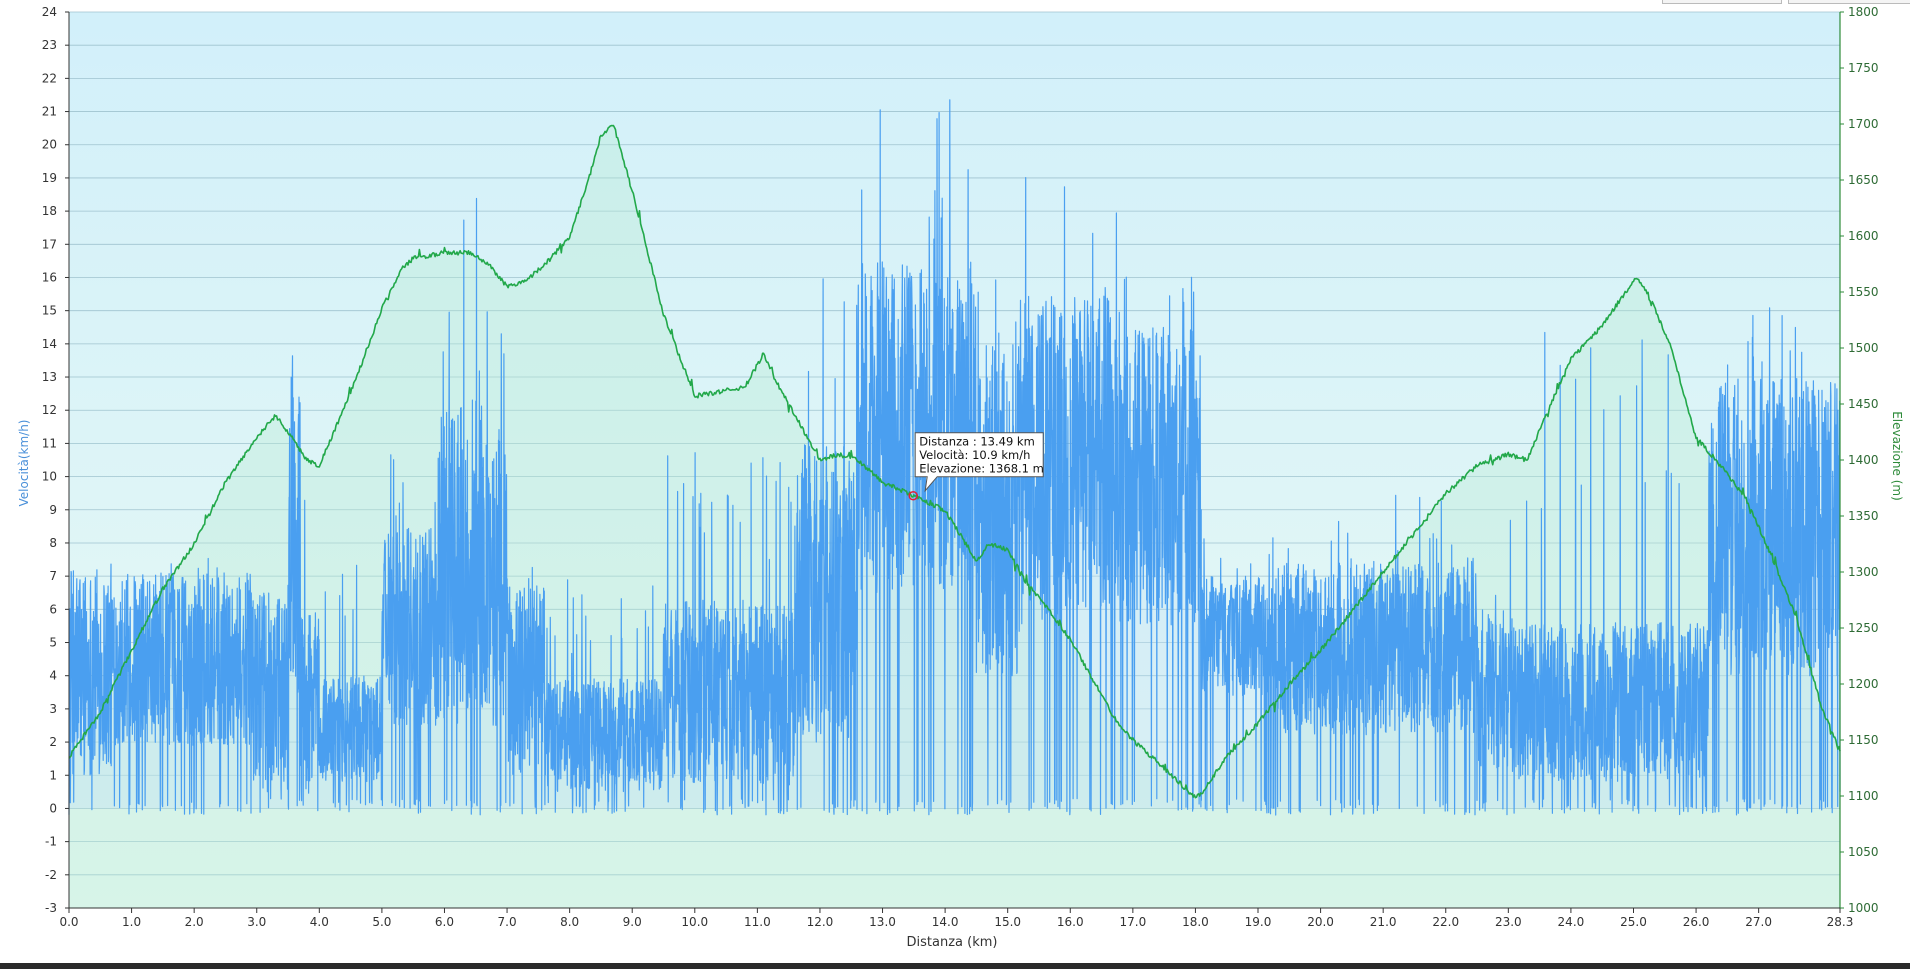 This screenshot has height=969, width=1910. I want to click on x-tick-label: 21.0, so click(1383, 922).